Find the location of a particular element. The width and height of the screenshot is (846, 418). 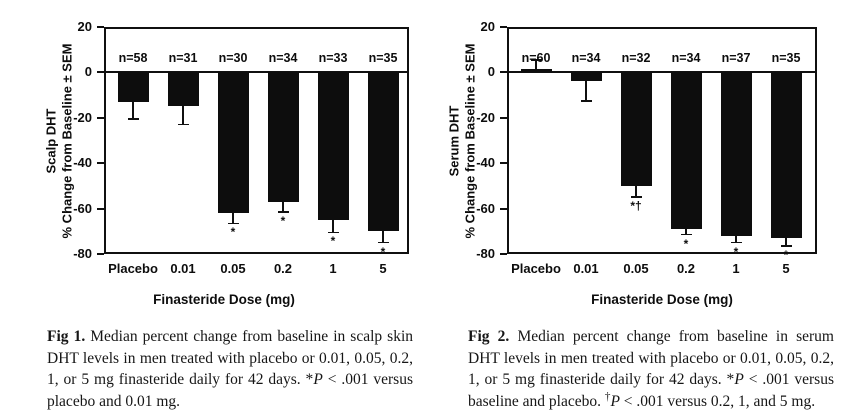

y-axis-title-line: Scalp DHT is located at coordinates (50, 141).